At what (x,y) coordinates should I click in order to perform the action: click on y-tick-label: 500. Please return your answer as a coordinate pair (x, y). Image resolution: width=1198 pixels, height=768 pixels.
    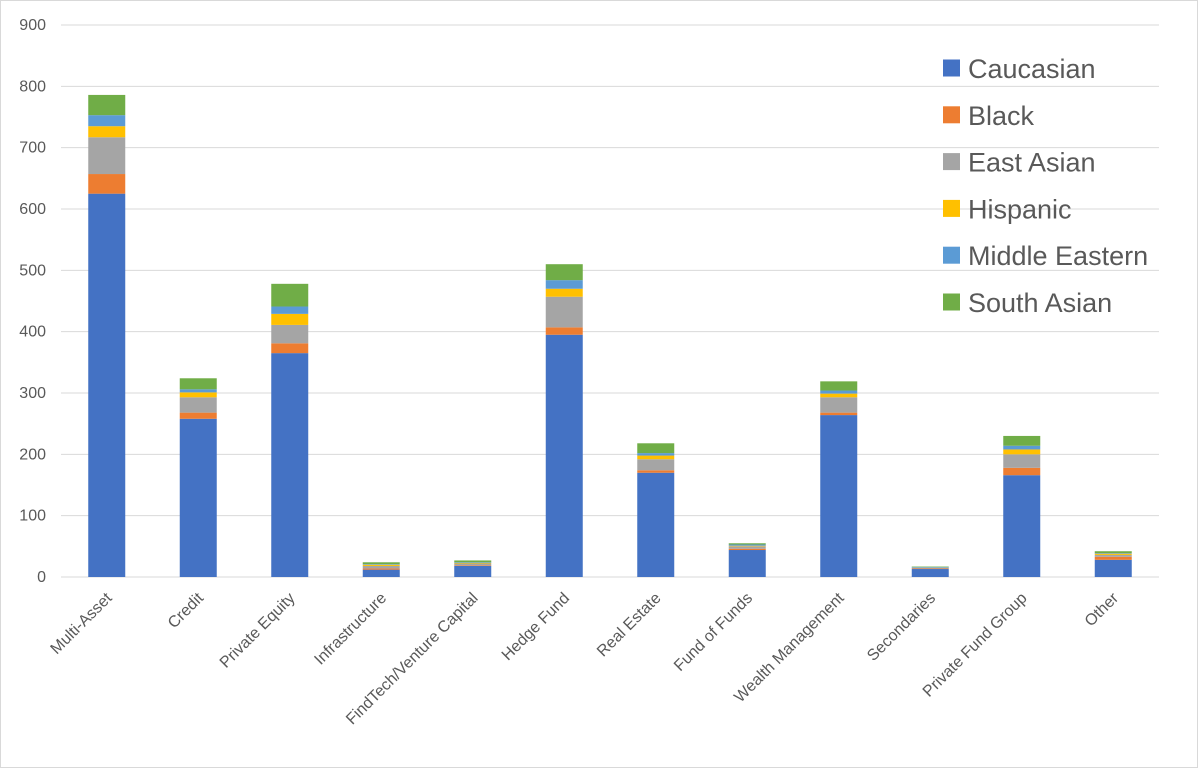
    Looking at the image, I should click on (32, 270).